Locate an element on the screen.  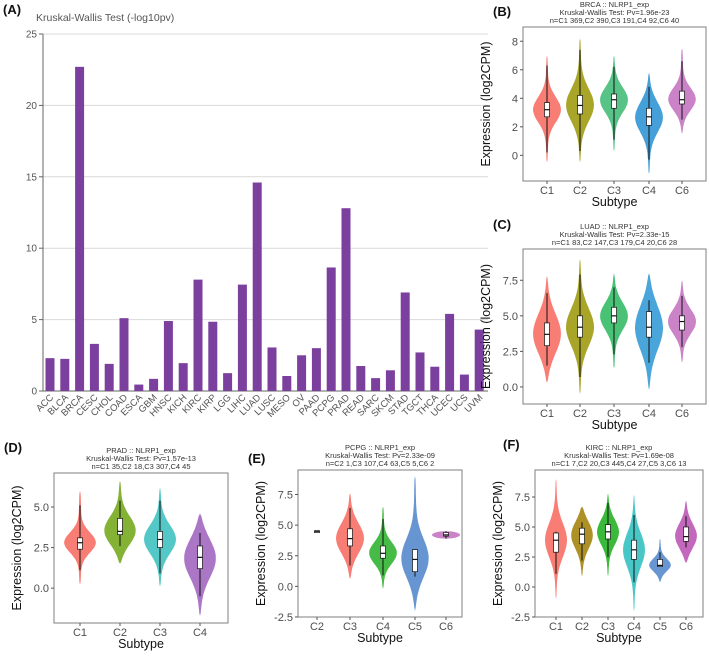
bar-pcpg is located at coordinates (331, 329).